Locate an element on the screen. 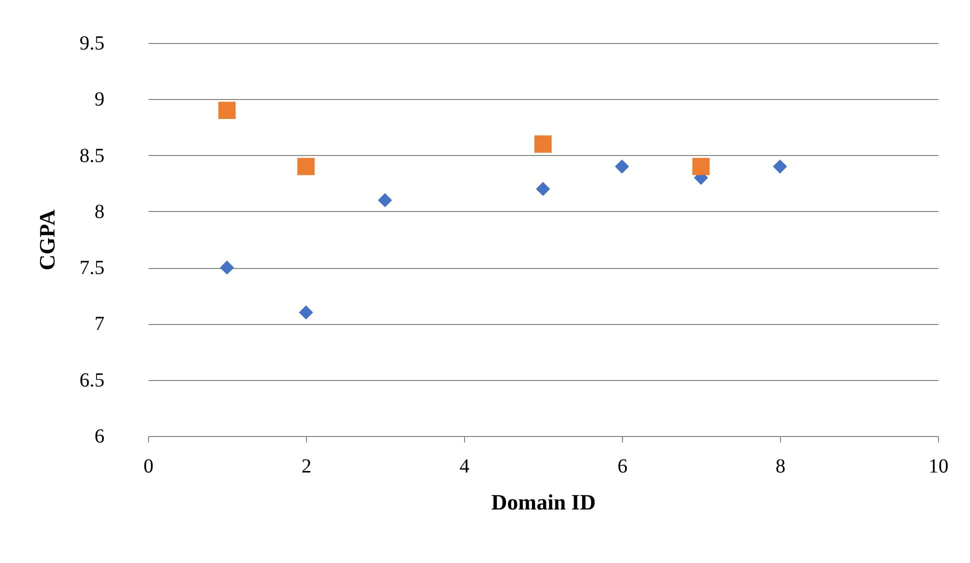  y-tick-label: 8.5 is located at coordinates (92, 155).